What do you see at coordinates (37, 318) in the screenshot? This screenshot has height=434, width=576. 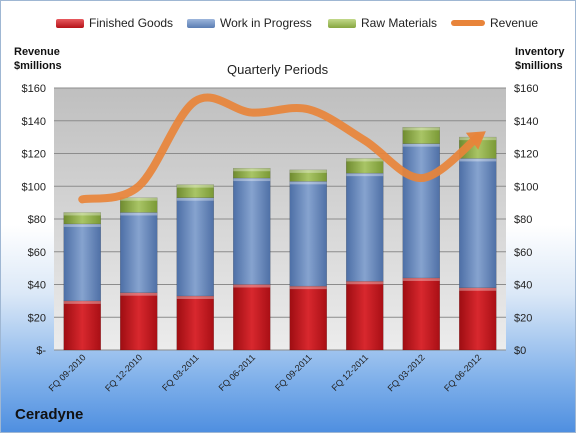 I see `left-tick-label: $20` at bounding box center [37, 318].